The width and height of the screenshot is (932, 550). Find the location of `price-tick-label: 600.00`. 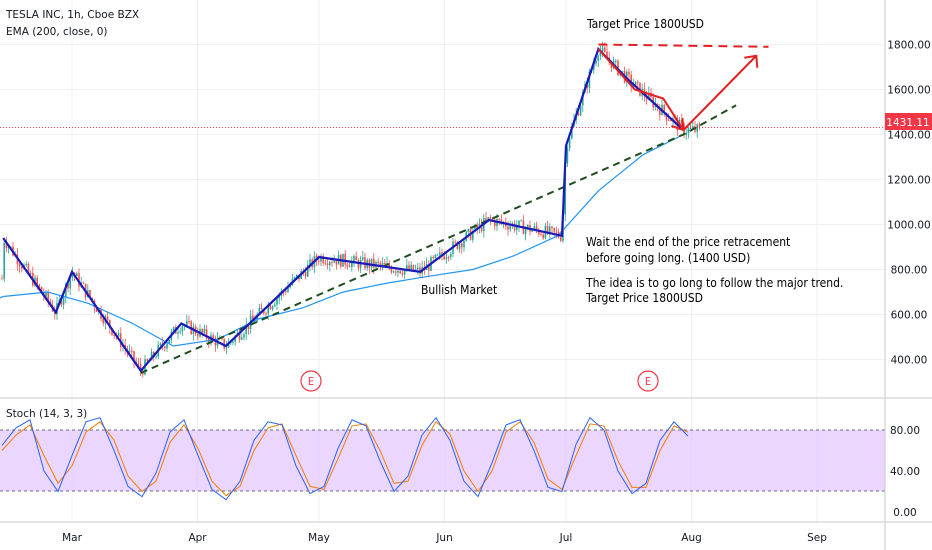

price-tick-label: 600.00 is located at coordinates (909, 316).